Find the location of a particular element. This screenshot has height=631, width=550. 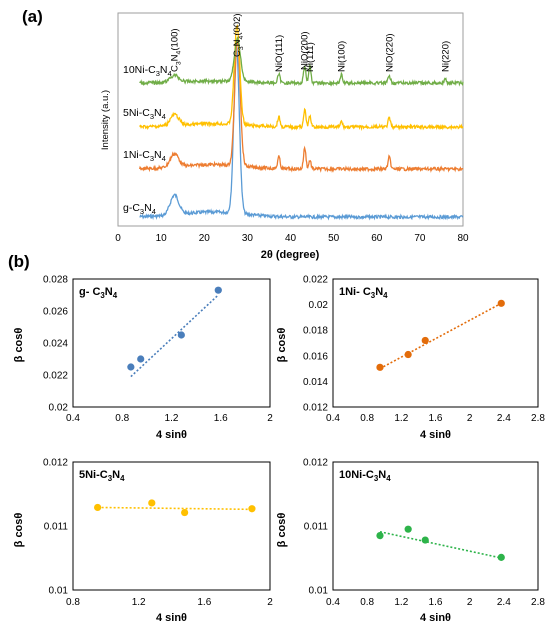

peak-label-text: Ni(111) is located at coordinates (310, 57).